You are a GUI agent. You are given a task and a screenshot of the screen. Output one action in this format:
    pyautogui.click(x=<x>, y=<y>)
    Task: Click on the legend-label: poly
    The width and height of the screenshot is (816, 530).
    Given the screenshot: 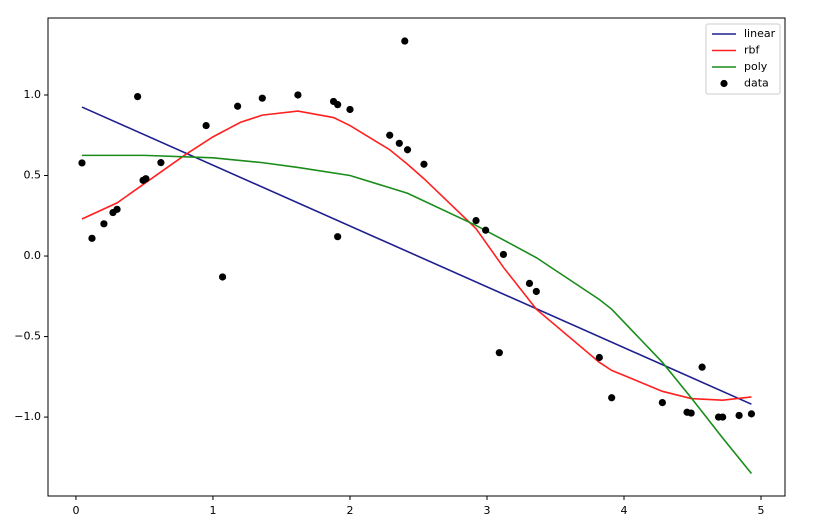 What is the action you would take?
    pyautogui.click(x=756, y=66)
    